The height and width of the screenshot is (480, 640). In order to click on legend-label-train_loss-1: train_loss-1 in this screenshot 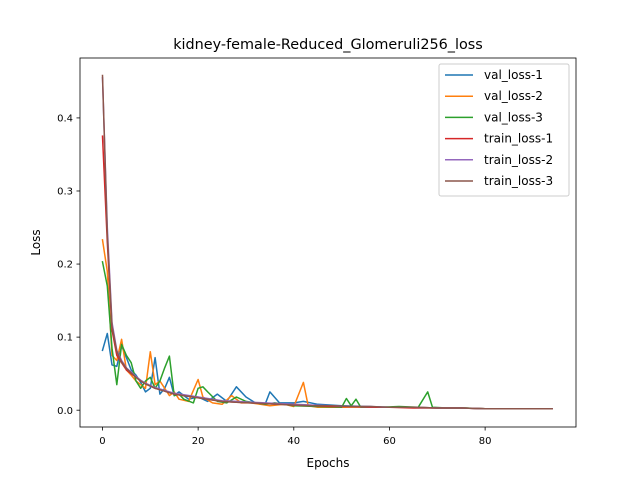, I will do `click(518, 139)`.